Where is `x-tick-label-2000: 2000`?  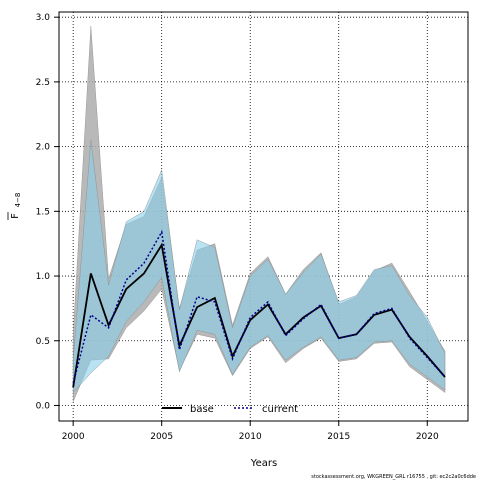 x-tick-label-2000: 2000 is located at coordinates (73, 437).